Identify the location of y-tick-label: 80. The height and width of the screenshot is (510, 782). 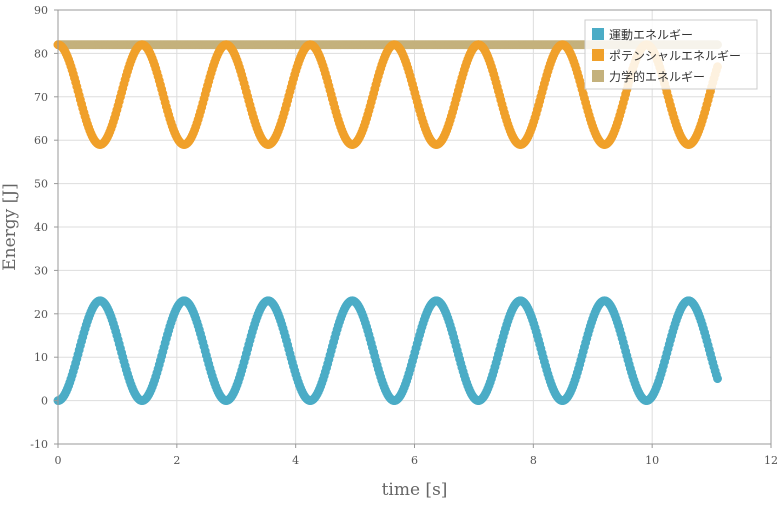
(41, 53).